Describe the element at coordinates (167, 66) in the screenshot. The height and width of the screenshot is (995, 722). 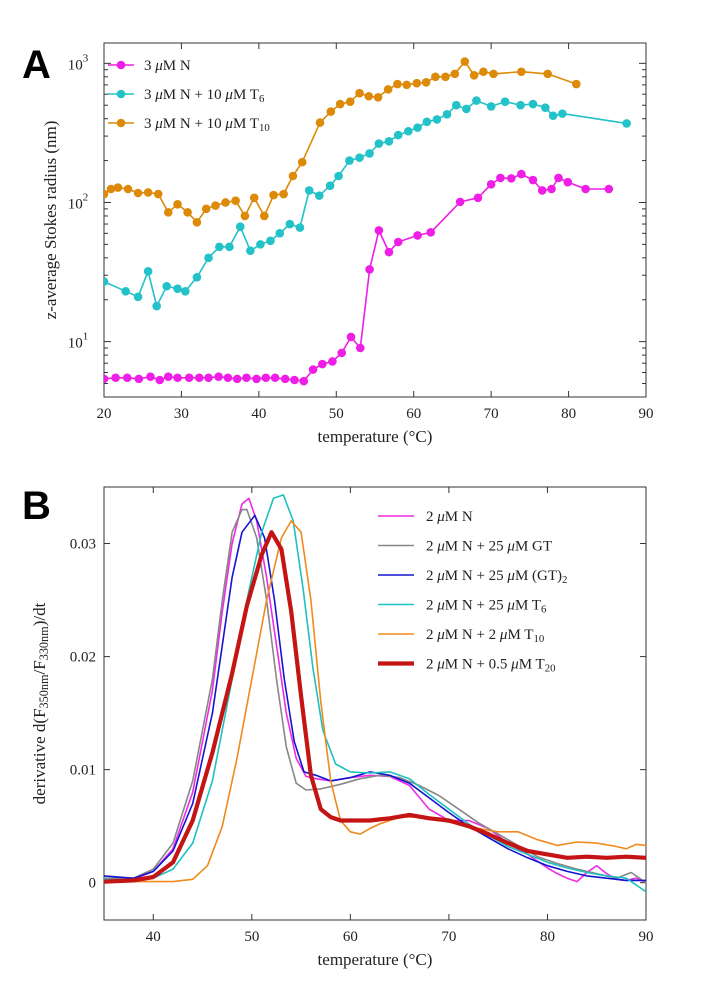
I see `legend-entry: 3 μM N` at that location.